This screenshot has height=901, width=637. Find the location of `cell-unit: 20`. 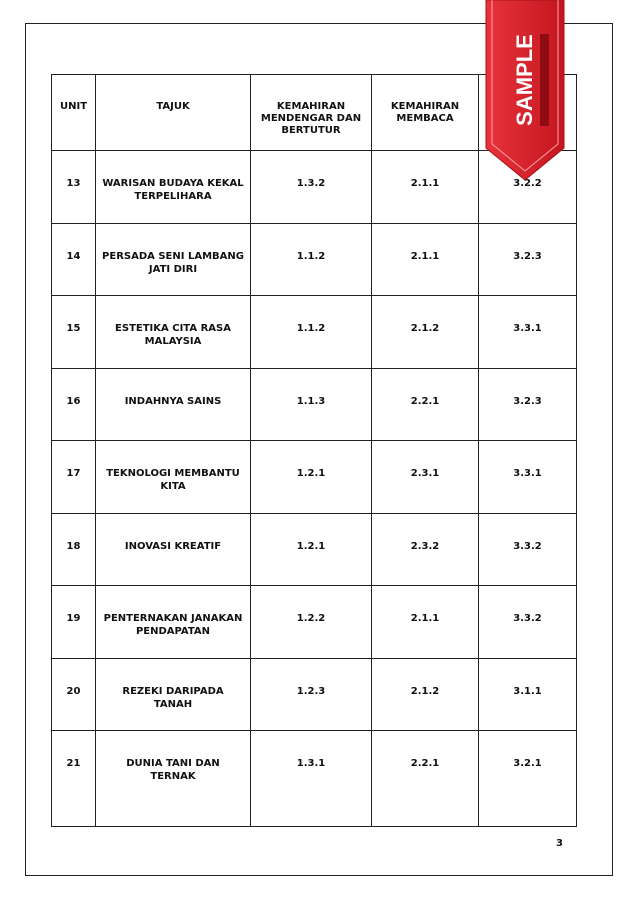

cell-unit: 20 is located at coordinates (73, 694).